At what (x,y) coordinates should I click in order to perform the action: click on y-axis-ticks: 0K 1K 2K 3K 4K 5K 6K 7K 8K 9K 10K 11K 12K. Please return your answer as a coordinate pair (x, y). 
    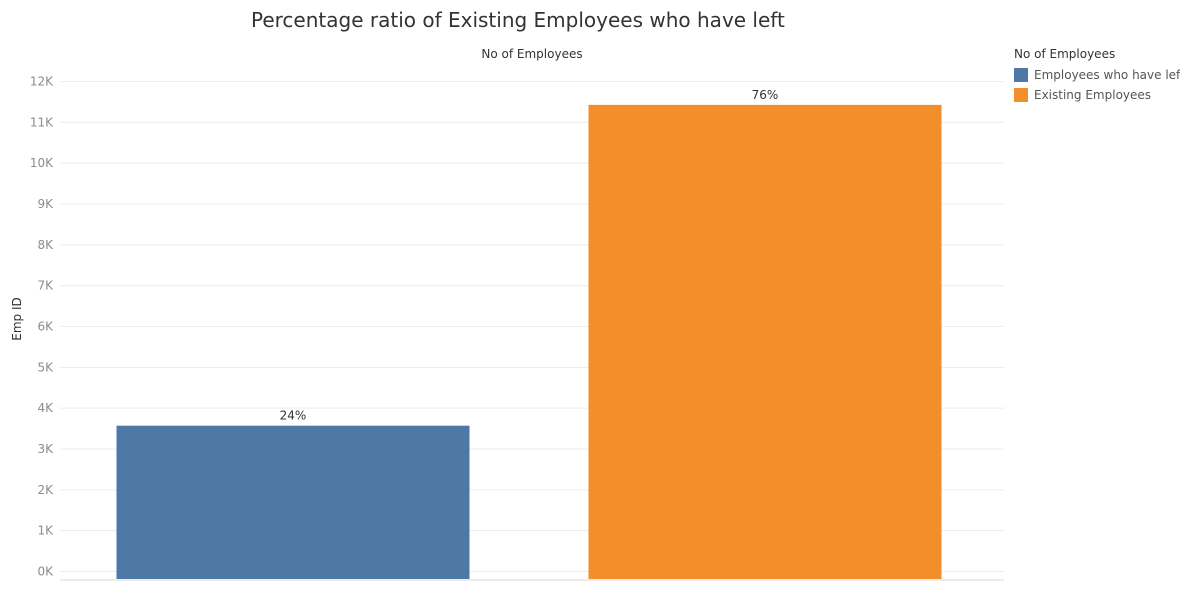
    Looking at the image, I should click on (42, 327).